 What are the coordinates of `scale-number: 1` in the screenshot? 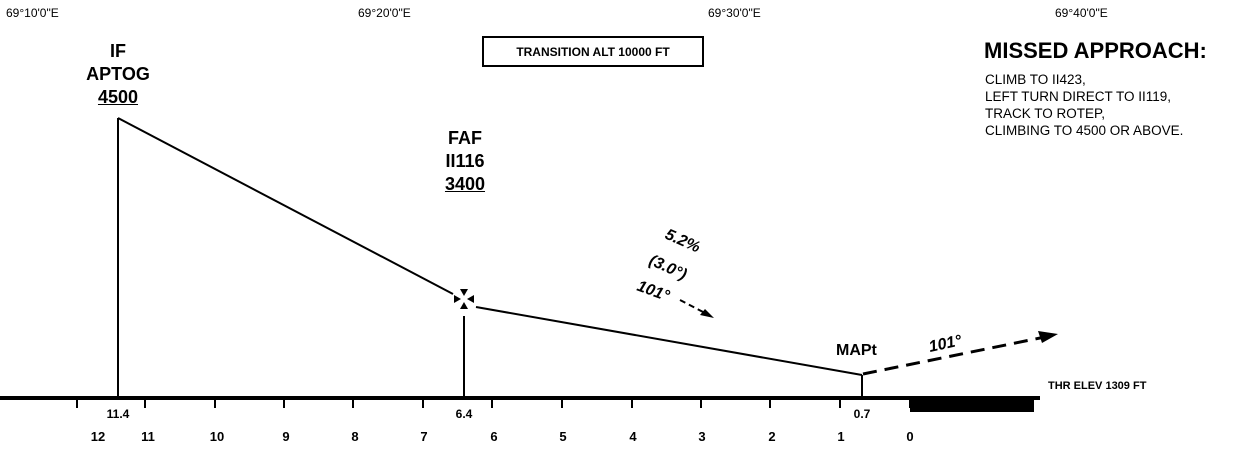 It's located at (840, 436).